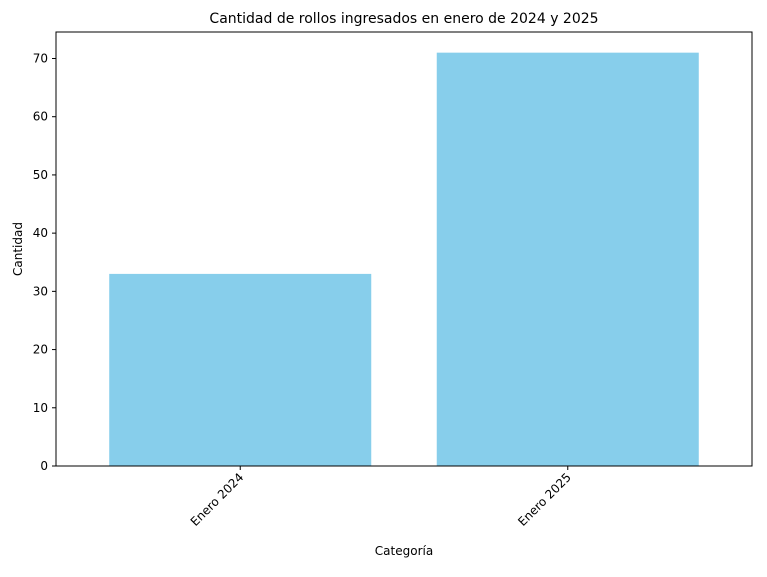 The width and height of the screenshot is (767, 577). Describe the element at coordinates (217, 499) in the screenshot. I see `x-tick-label: Enero 2024` at that location.